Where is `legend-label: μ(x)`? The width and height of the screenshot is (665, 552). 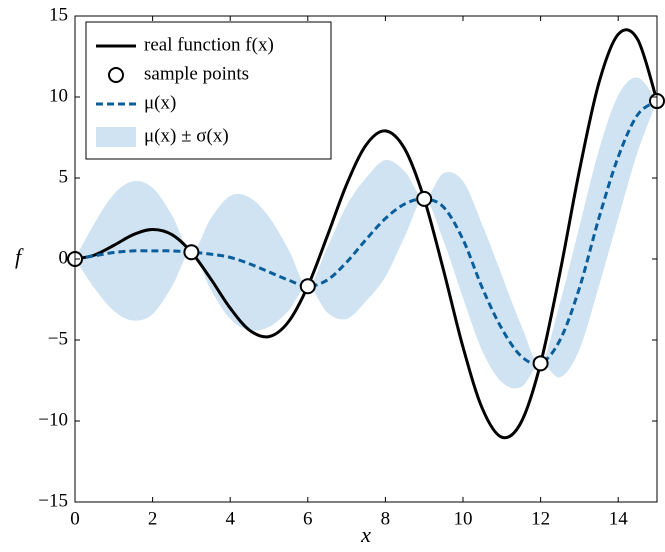 legend-label: μ(x) is located at coordinates (160, 102).